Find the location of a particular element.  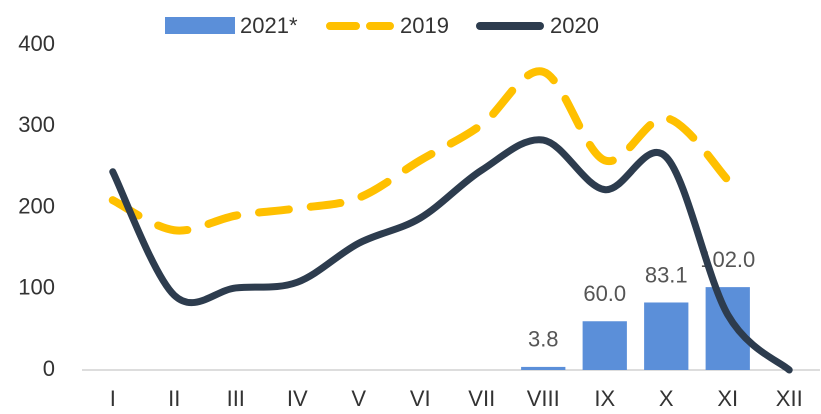

y-tick-label: 200 is located at coordinates (36, 205).